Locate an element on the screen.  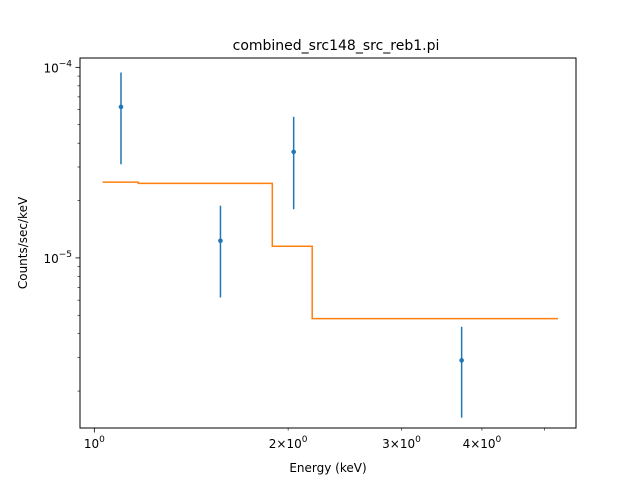
chart-title: combined_src148_src_reb1.pi is located at coordinates (336, 46).